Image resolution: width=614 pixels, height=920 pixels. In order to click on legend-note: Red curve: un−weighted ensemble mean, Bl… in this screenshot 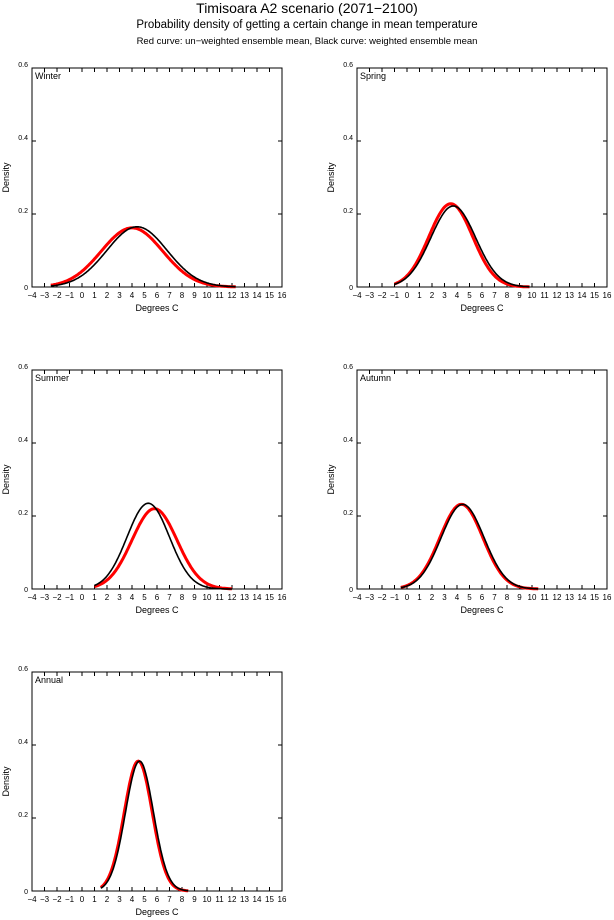, I will do `click(307, 41)`.